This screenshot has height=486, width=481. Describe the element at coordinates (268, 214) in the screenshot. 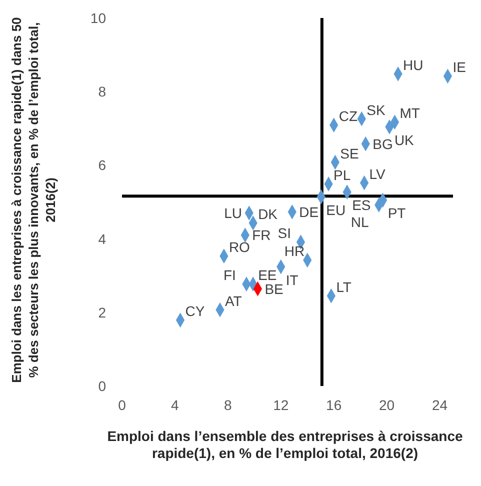

I see `series-label: DK` at that location.